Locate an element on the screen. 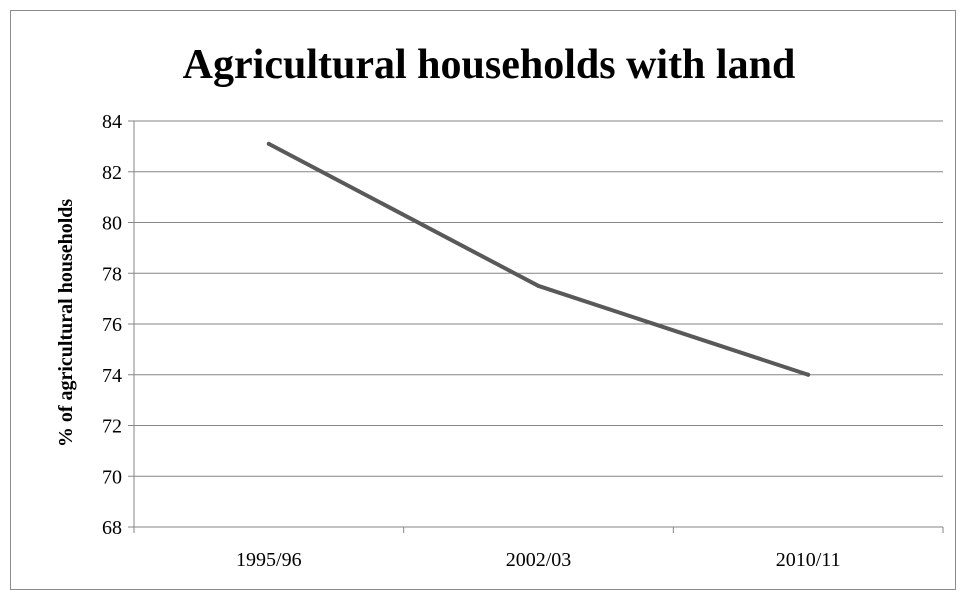 The height and width of the screenshot is (590, 959). y-tick-label: 80 is located at coordinates (112, 224).